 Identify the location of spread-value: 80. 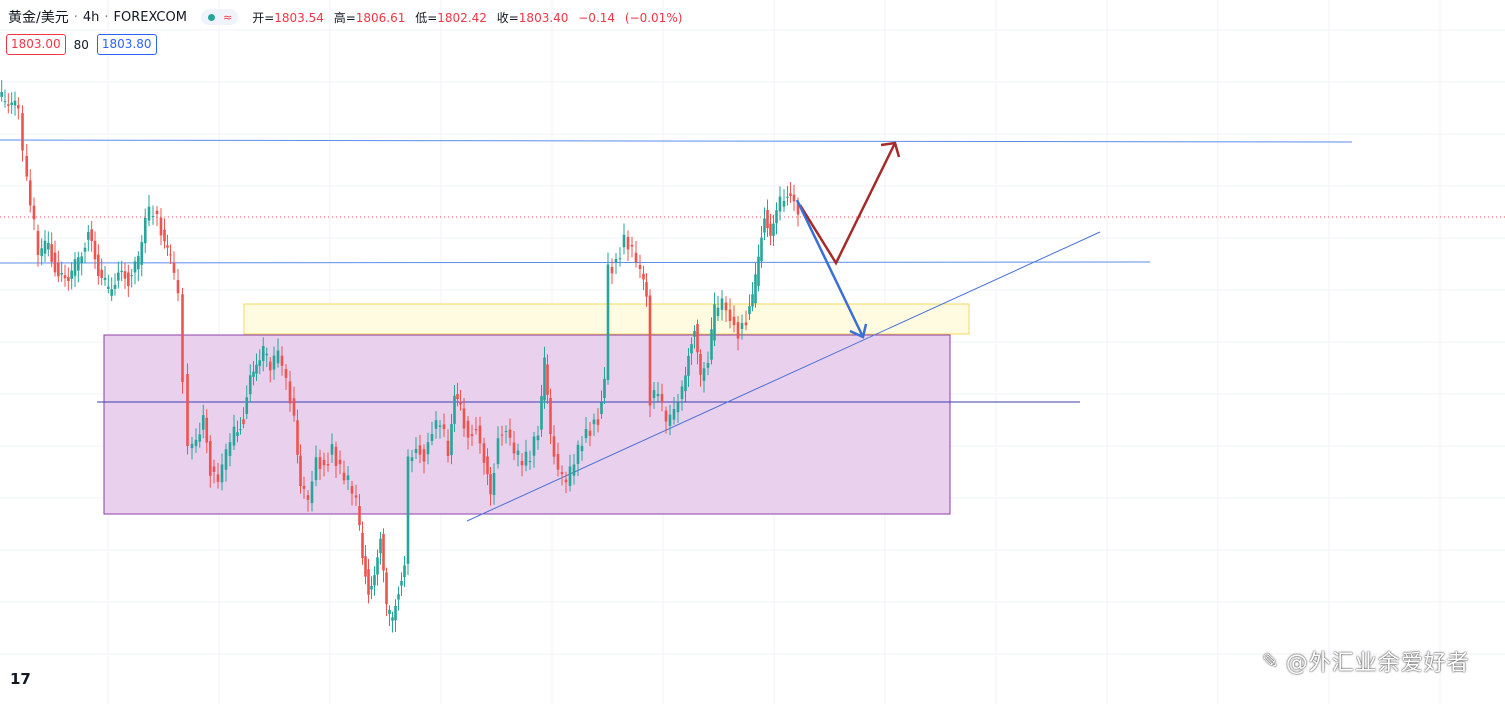
(81, 44).